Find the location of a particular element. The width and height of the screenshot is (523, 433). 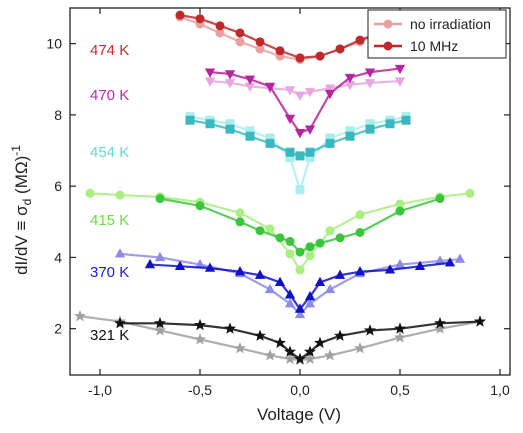

x-tick-label: -0,5 is located at coordinates (200, 390).